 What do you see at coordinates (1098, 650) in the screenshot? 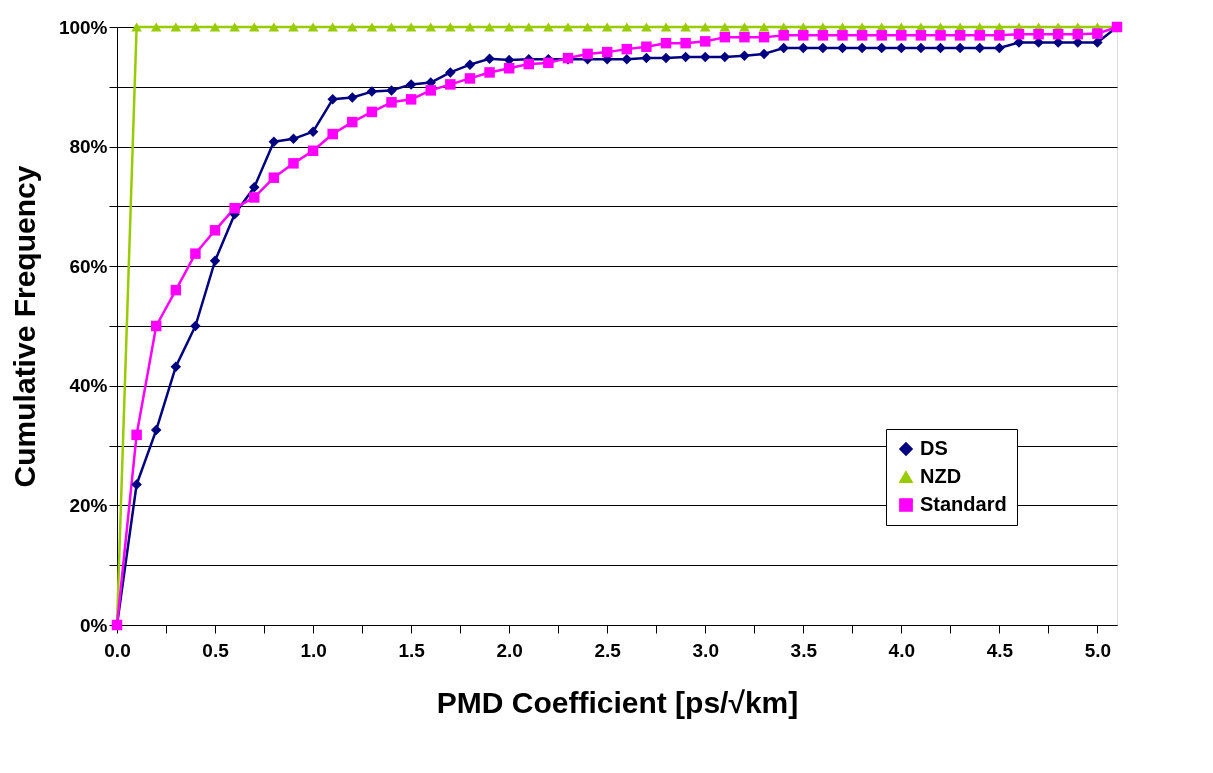
I see `x-tick-label: 5.0` at bounding box center [1098, 650].